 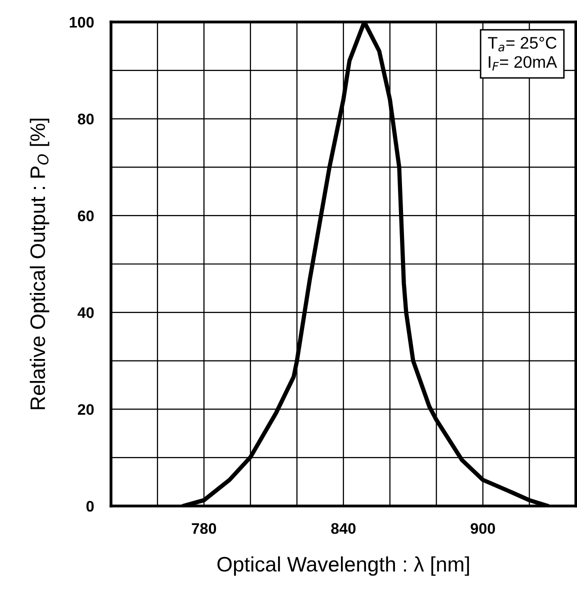 What do you see at coordinates (86, 119) in the screenshot?
I see `y-tick-label: 80` at bounding box center [86, 119].